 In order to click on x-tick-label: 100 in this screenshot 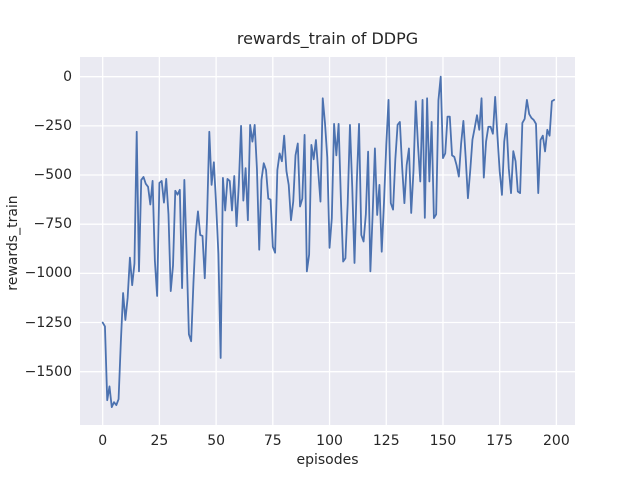, I will do `click(329, 441)`.